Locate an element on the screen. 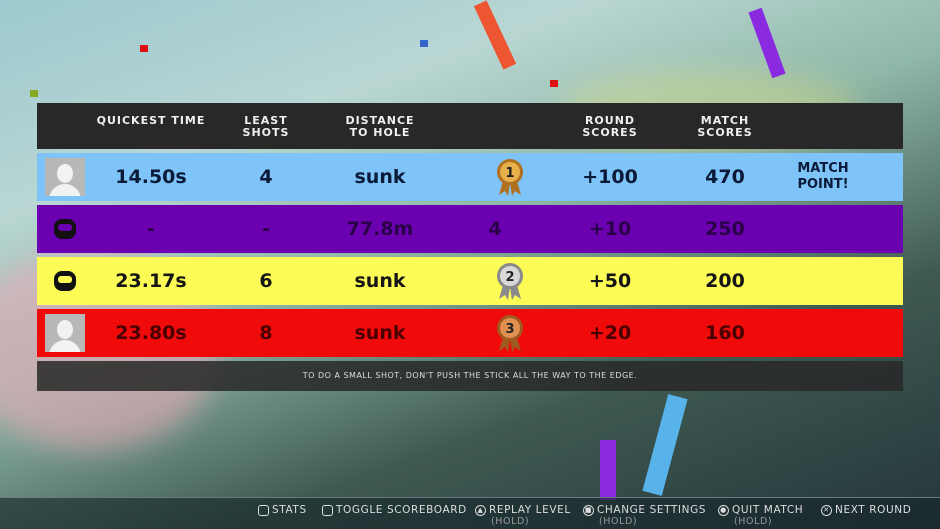 Image resolution: width=940 pixels, height=529 pixels. next-round-prompt: ✕ NEXT ROUND is located at coordinates (866, 510).